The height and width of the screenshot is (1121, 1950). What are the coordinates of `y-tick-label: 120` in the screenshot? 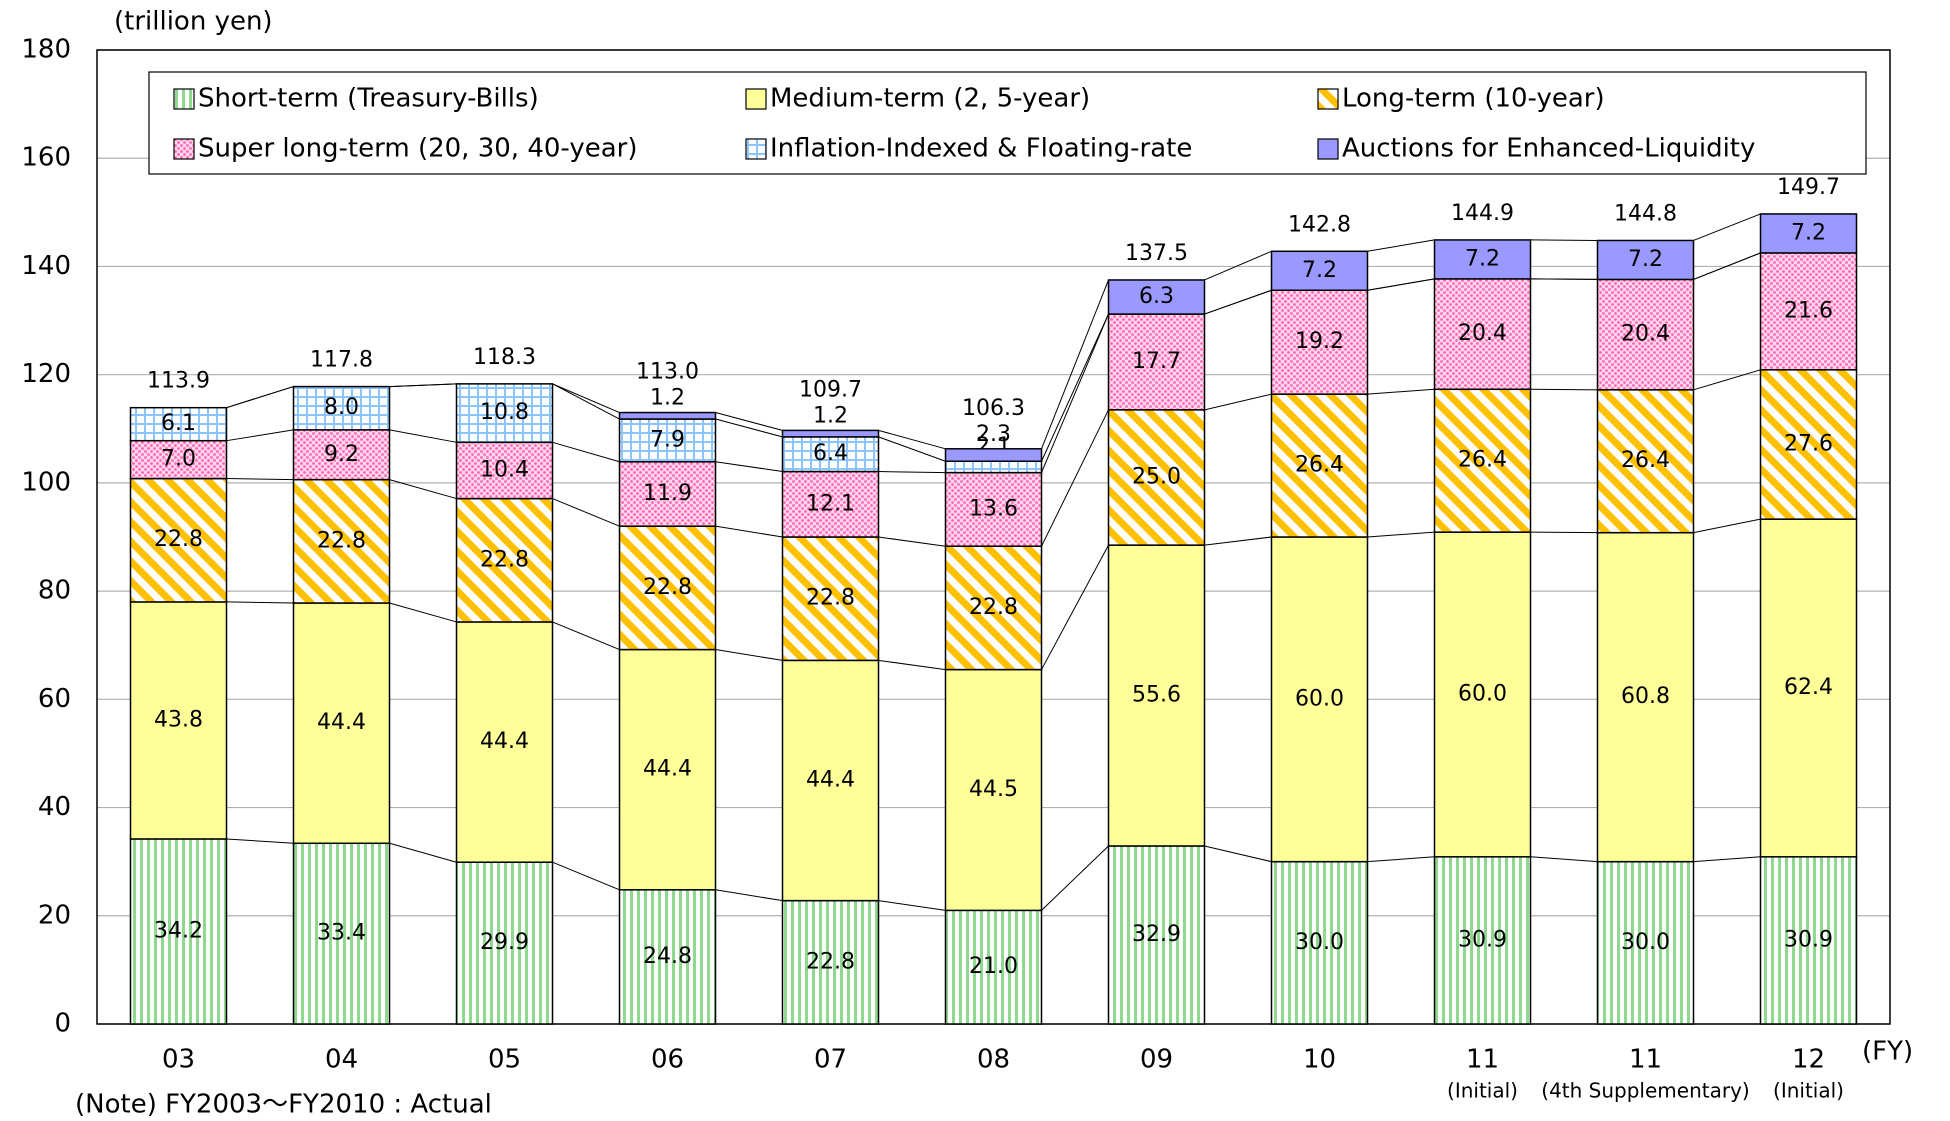 It's located at (46, 374).